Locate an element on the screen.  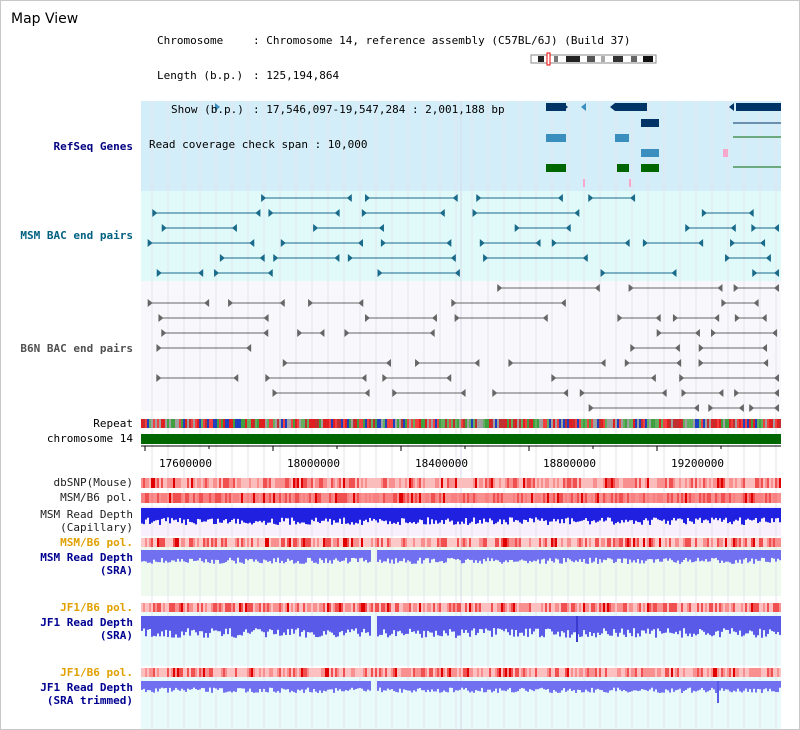
track-label-refseq-genes: RefSeq Genes is located at coordinates (93, 146).